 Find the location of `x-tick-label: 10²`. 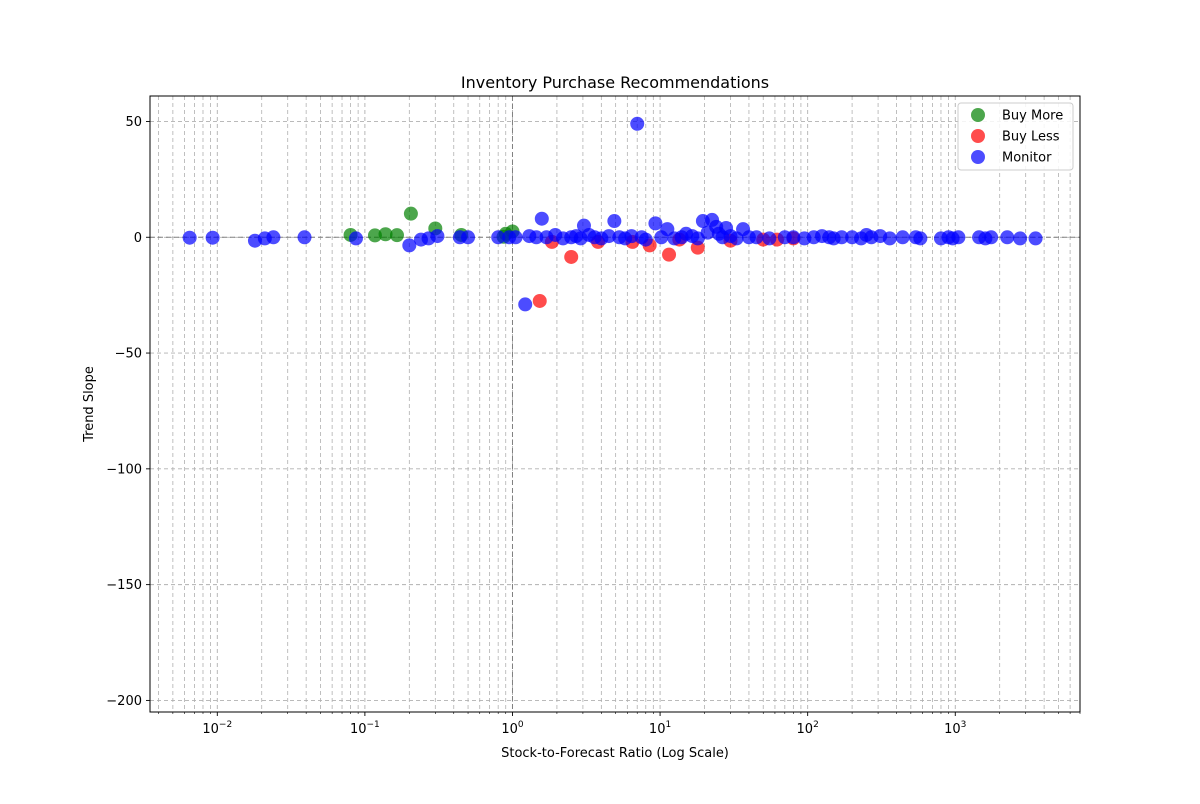

x-tick-label: 10² is located at coordinates (808, 728).